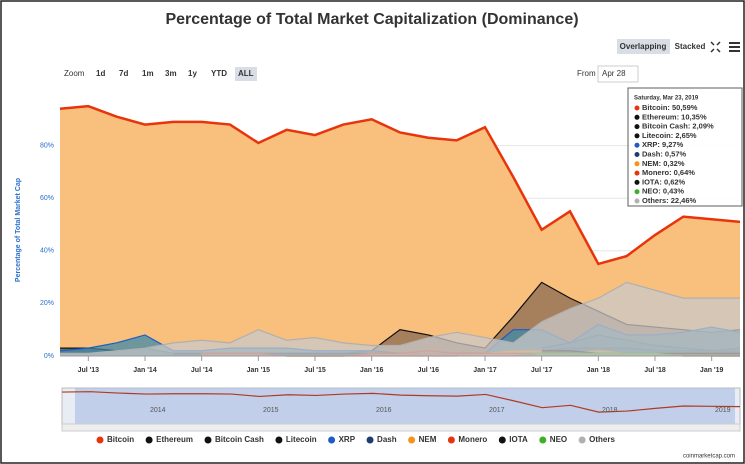 The height and width of the screenshot is (464, 745). I want to click on zoom-label: Zoom, so click(74, 73).